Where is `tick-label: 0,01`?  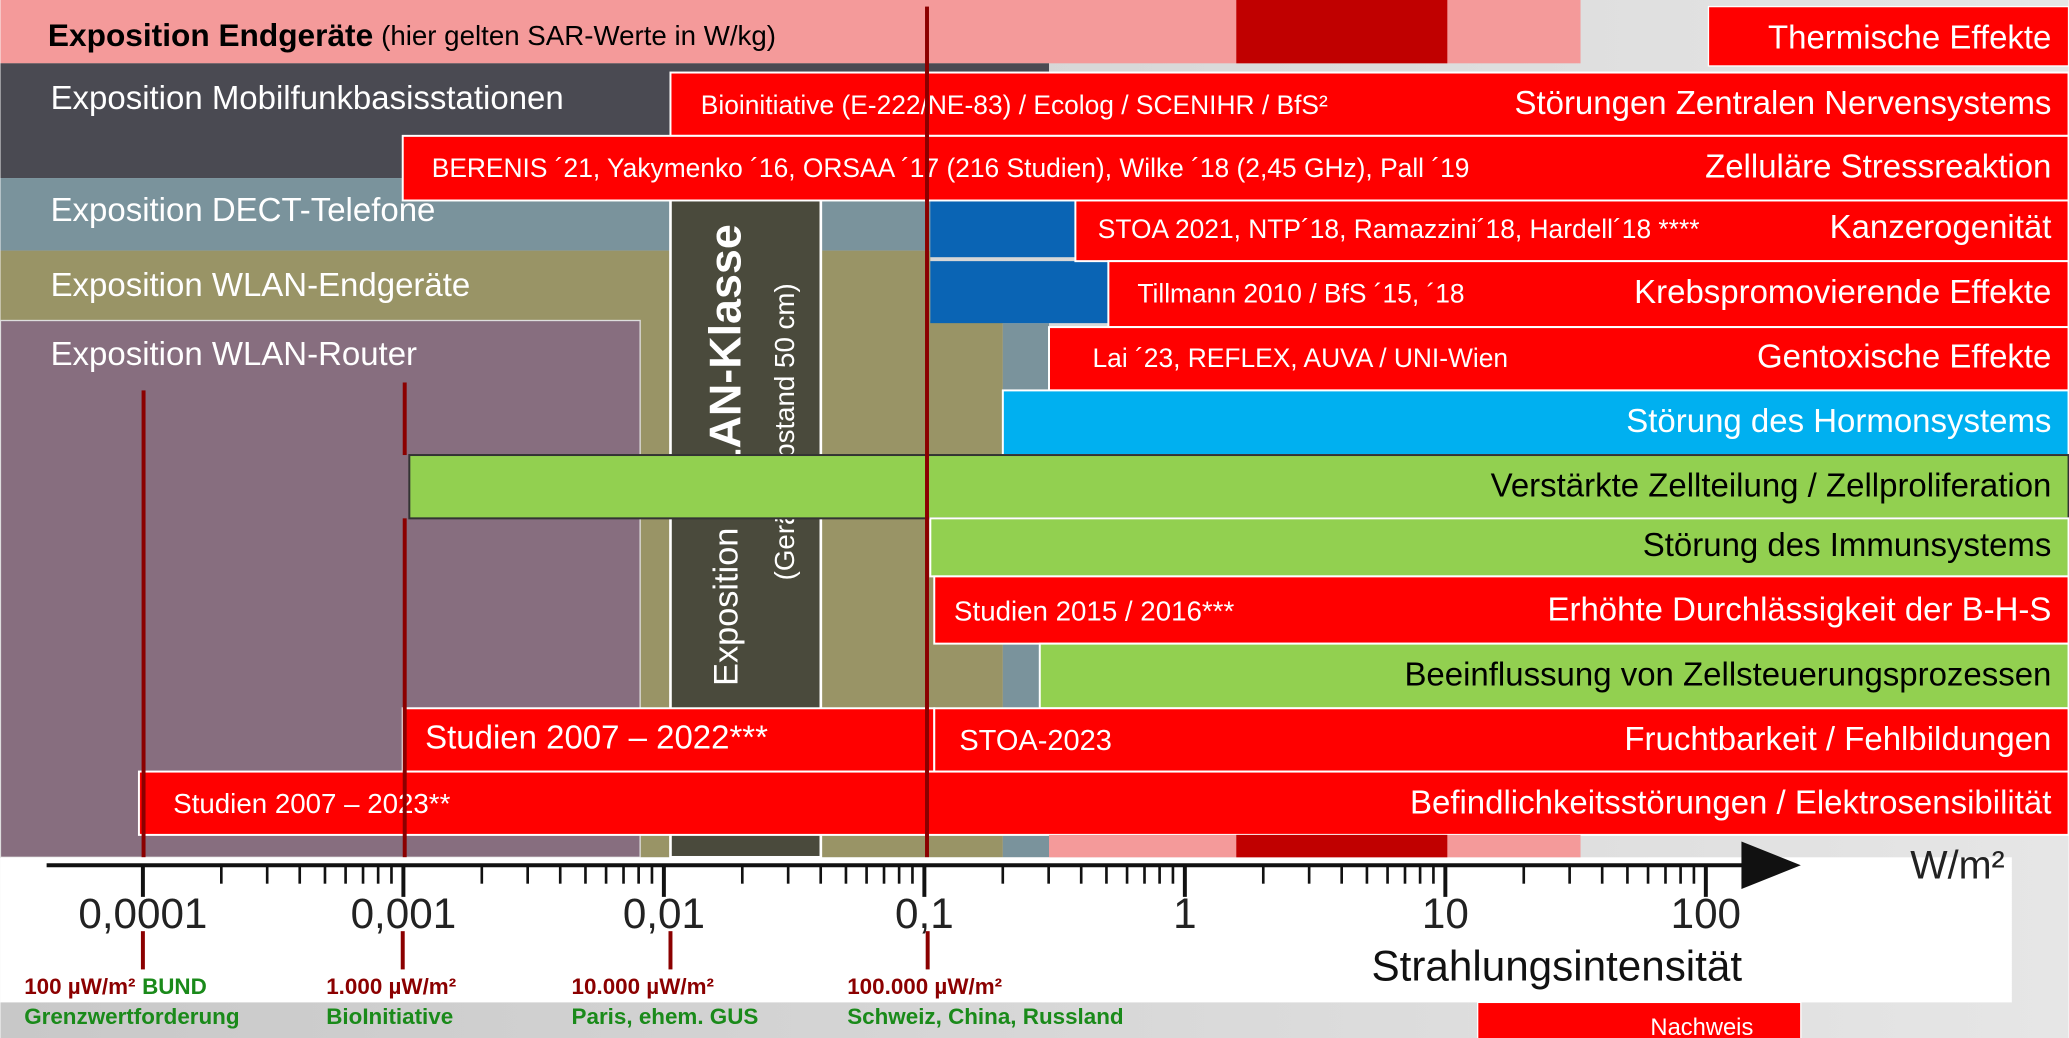 tick-label: 0,01 is located at coordinates (664, 913).